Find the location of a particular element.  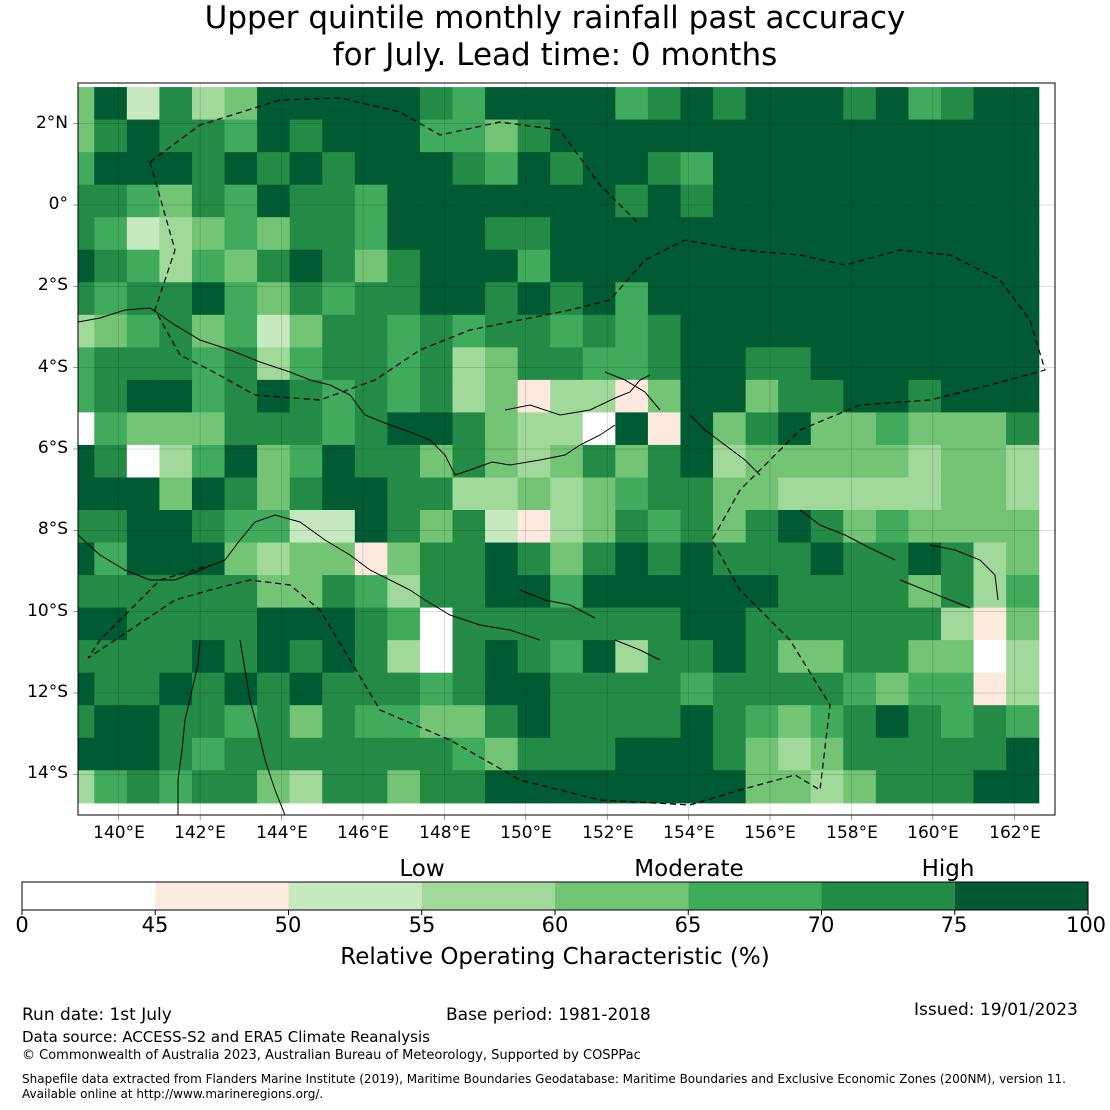

lat-label-2s: 2°S is located at coordinates (52, 285).